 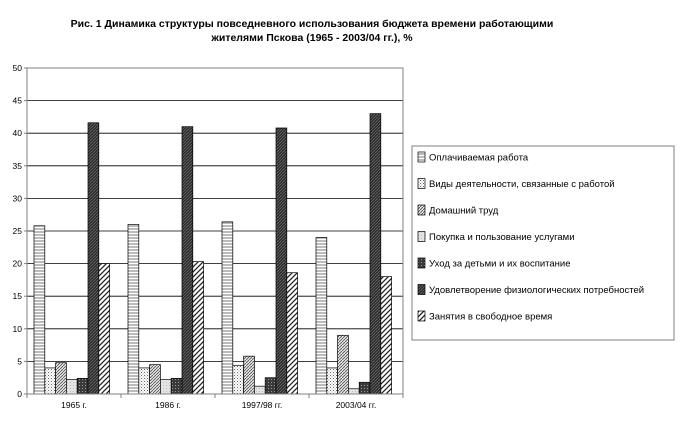 I want to click on legend-item: Оплачиваемая работа, so click(x=473, y=157).